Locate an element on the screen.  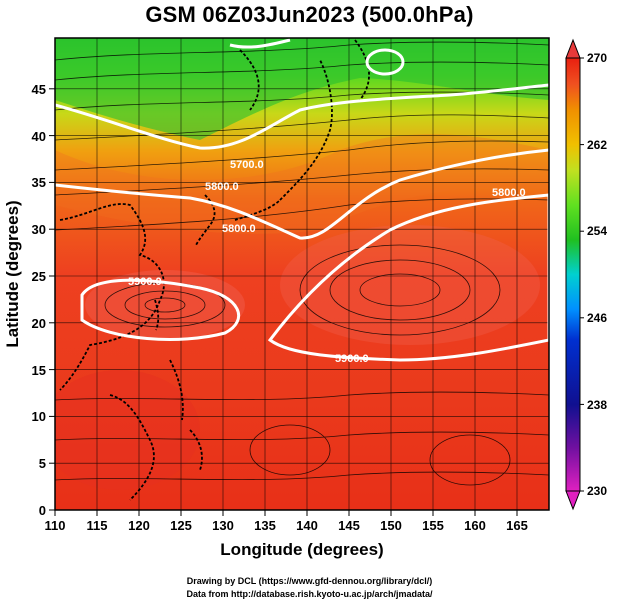
contour-label-5800-c: 5800.0 is located at coordinates (509, 193).